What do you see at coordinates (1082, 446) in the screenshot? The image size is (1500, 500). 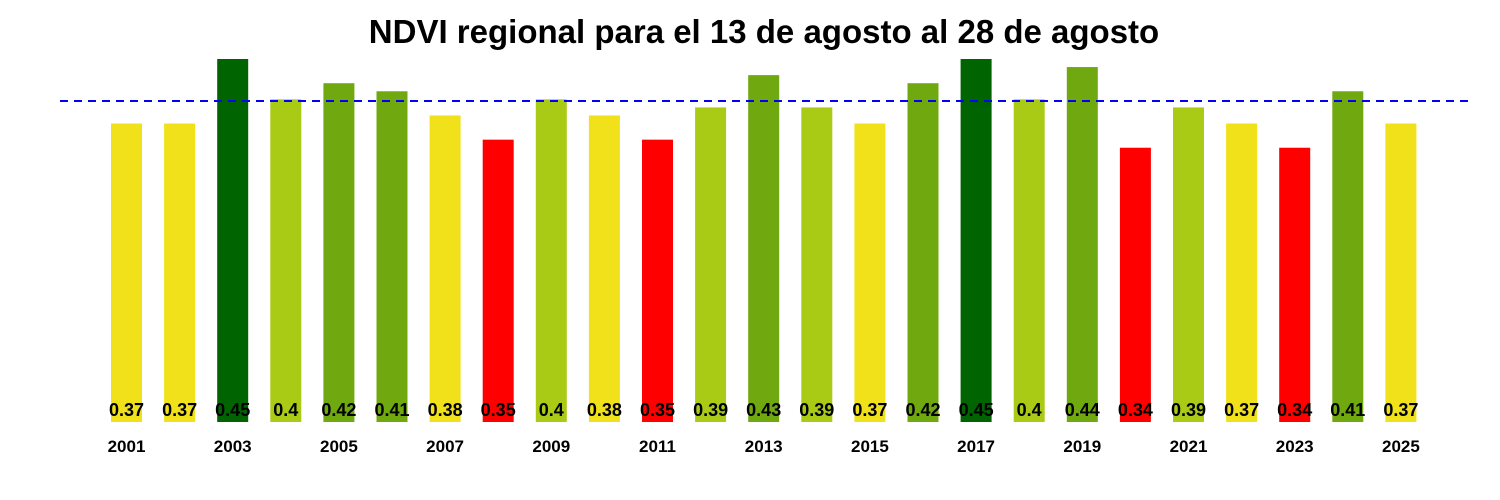 I see `x-tick-label-2019: 2019` at bounding box center [1082, 446].